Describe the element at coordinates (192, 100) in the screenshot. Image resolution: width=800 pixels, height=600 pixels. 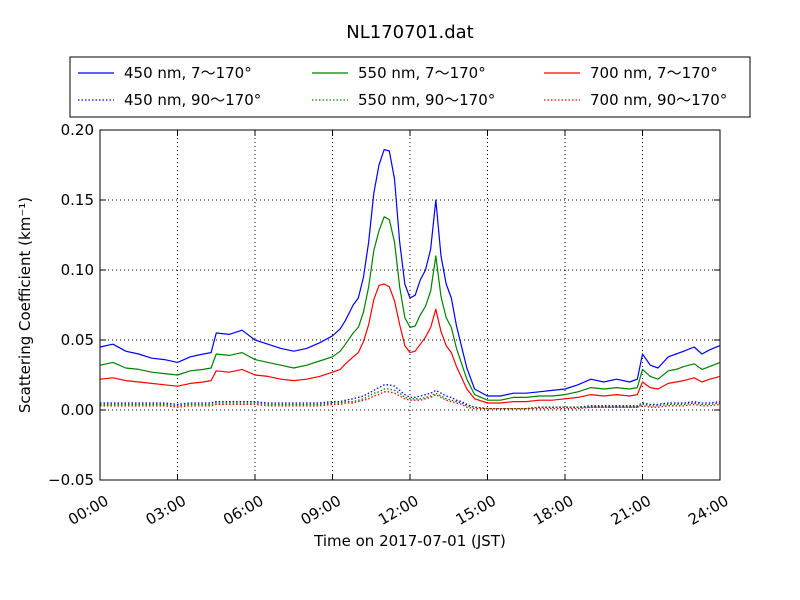
I see `legend-label: 450 nm, 90～170°` at that location.